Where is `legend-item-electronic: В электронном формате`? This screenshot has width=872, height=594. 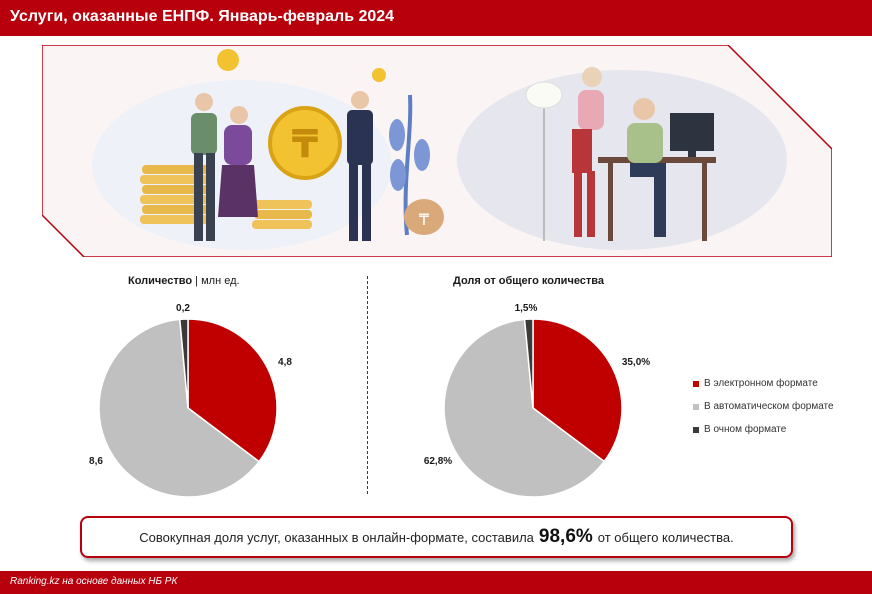 legend-item-electronic: В электронном формате is located at coordinates (763, 383).